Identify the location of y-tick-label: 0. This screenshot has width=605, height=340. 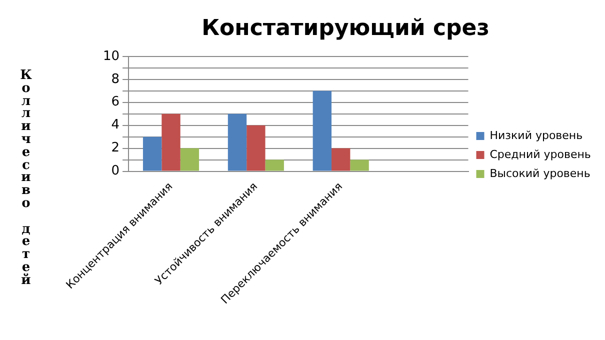
(115, 171).